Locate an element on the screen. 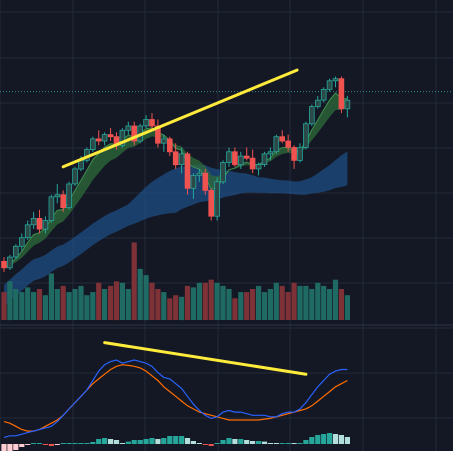 The image size is (453, 451). macd-line is located at coordinates (175, 398).